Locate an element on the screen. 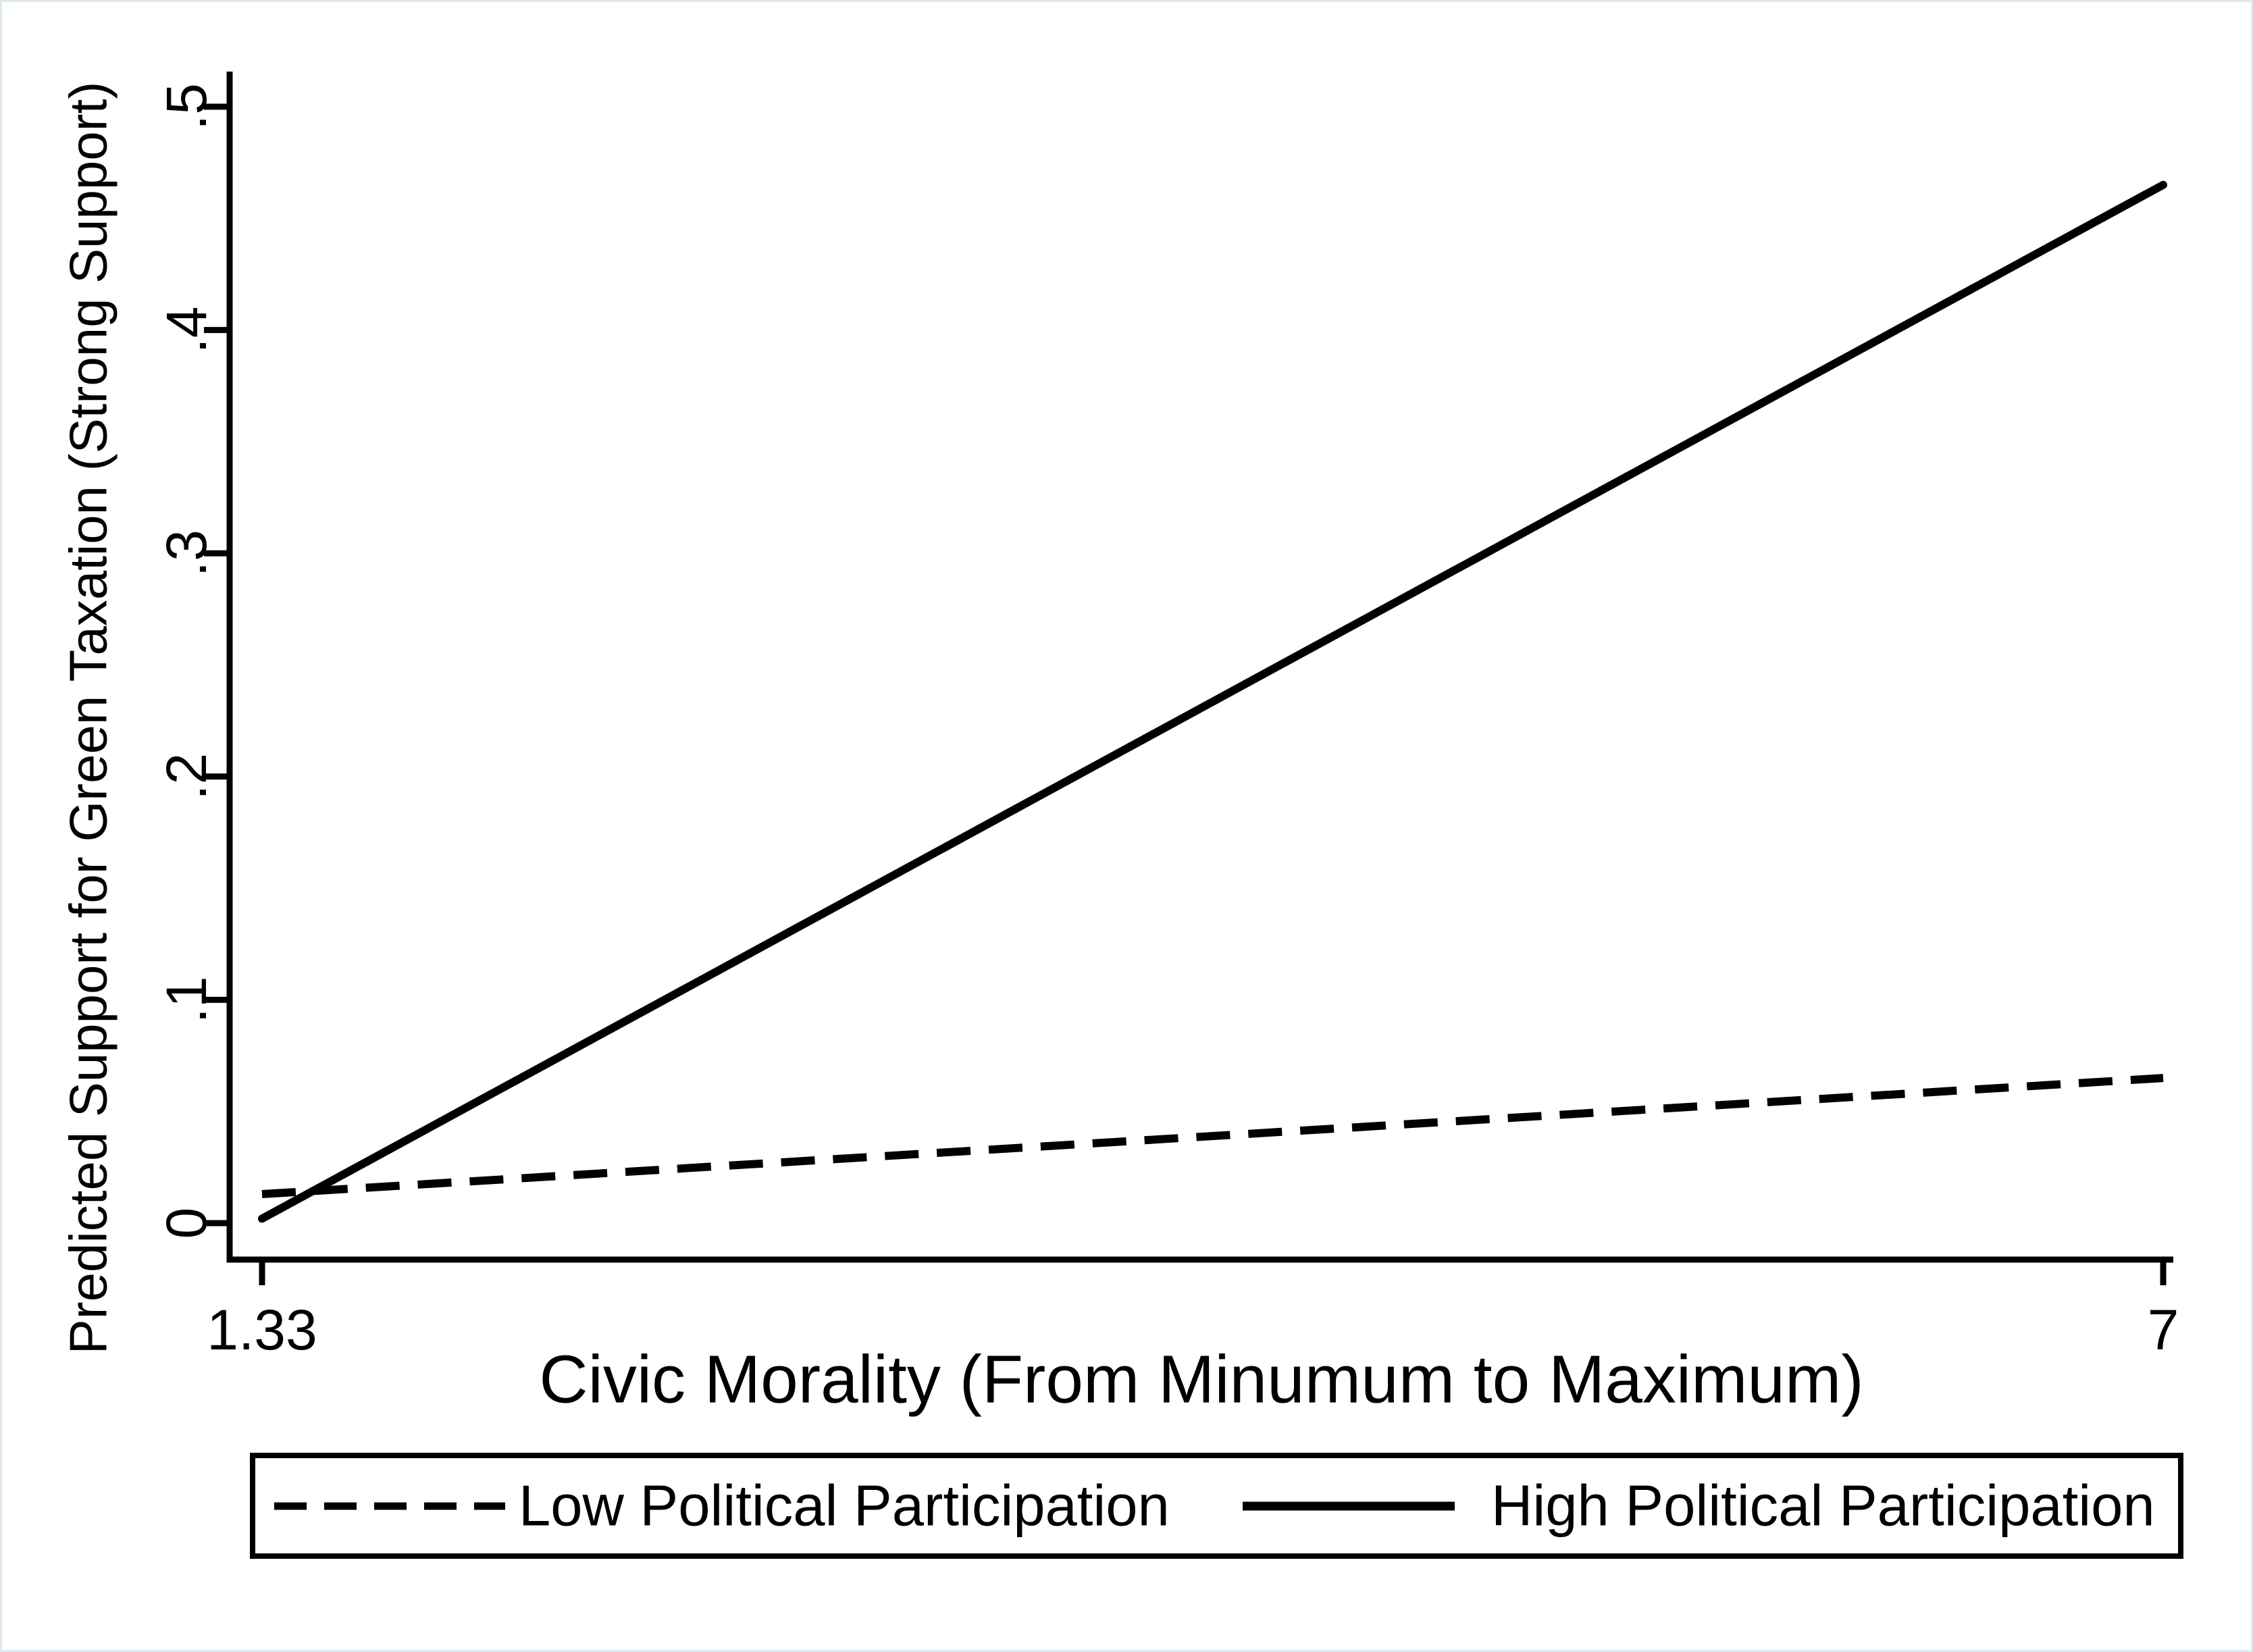 Image resolution: width=2253 pixels, height=1652 pixels. y-tick-label: .4 is located at coordinates (186, 330).